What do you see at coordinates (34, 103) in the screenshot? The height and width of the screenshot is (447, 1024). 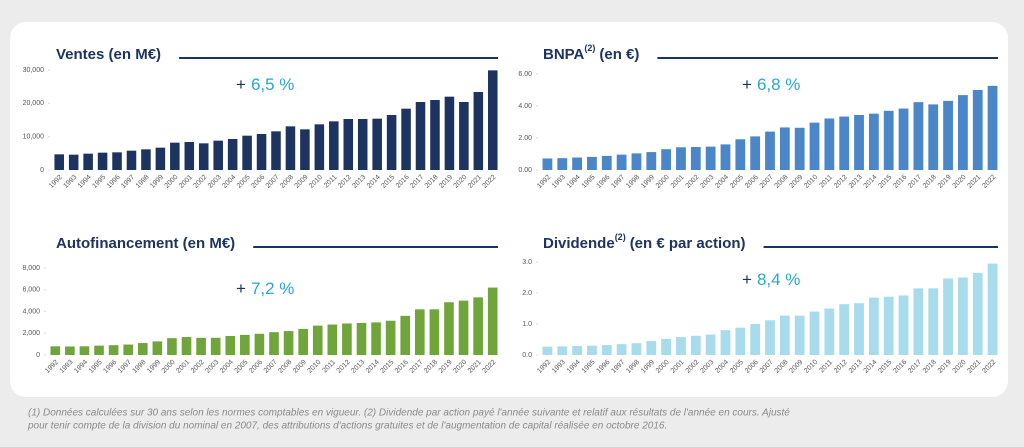 I see `y-tick-label: 20,000` at bounding box center [34, 103].